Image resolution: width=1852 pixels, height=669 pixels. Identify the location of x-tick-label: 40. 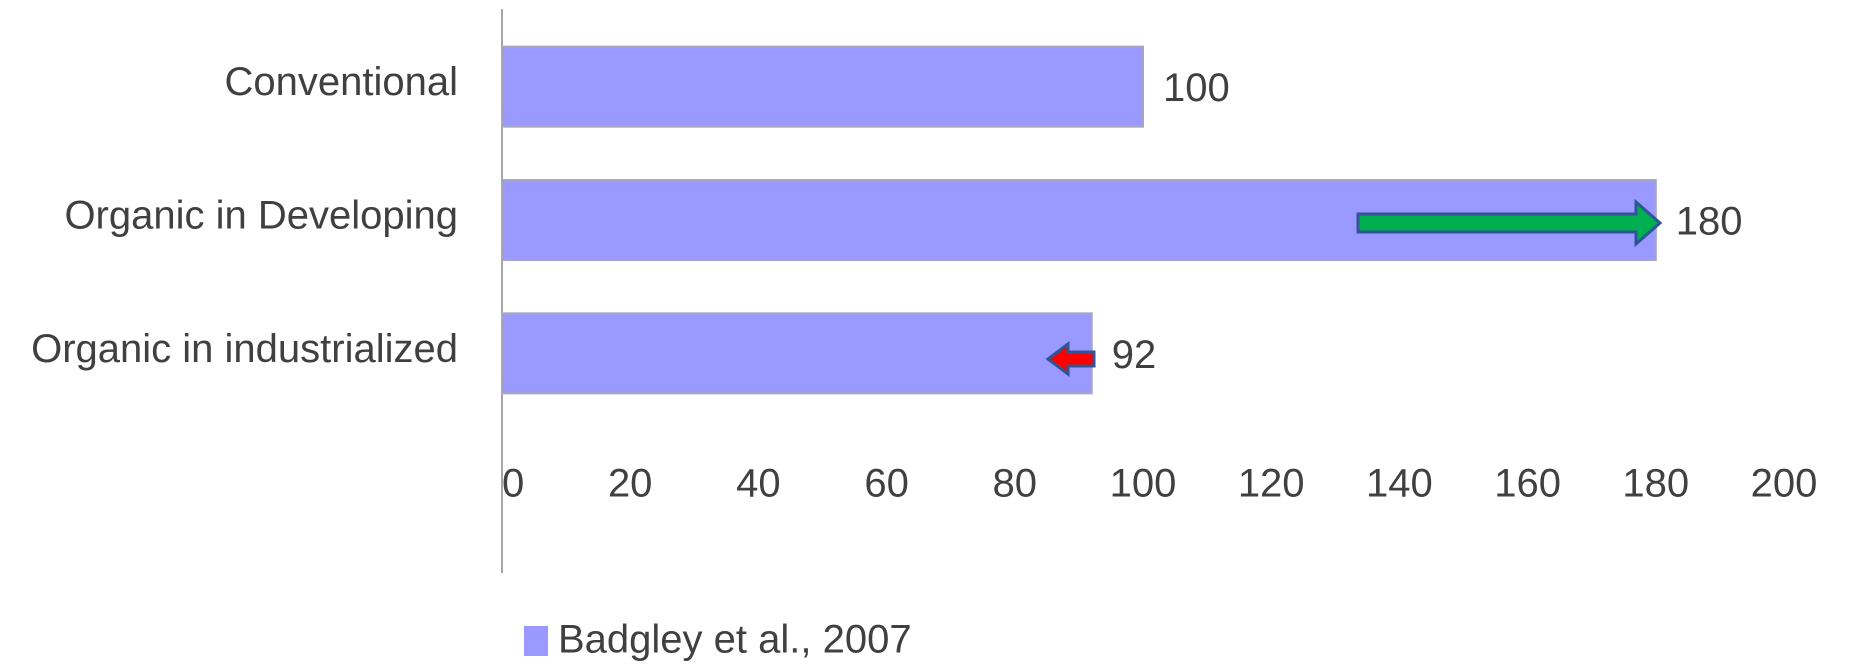
(758, 484).